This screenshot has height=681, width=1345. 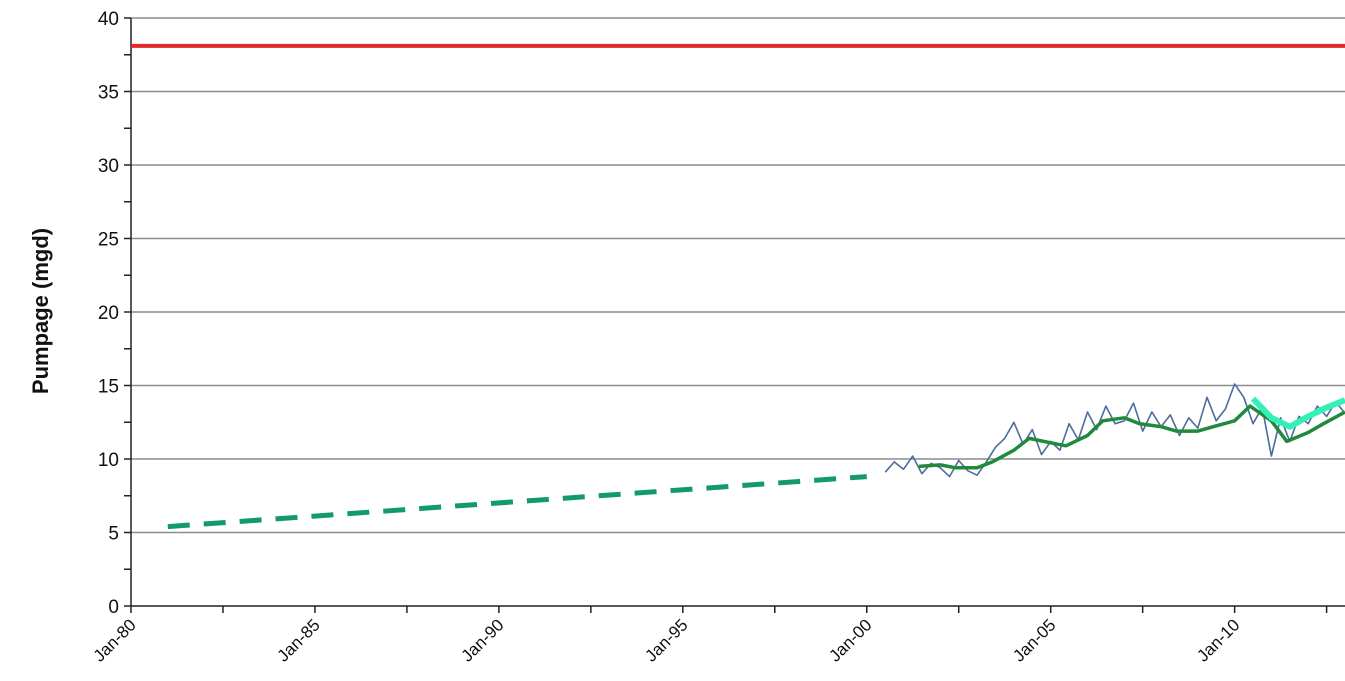 What do you see at coordinates (1218, 640) in the screenshot?
I see `x-tick-label: Jan-10` at bounding box center [1218, 640].